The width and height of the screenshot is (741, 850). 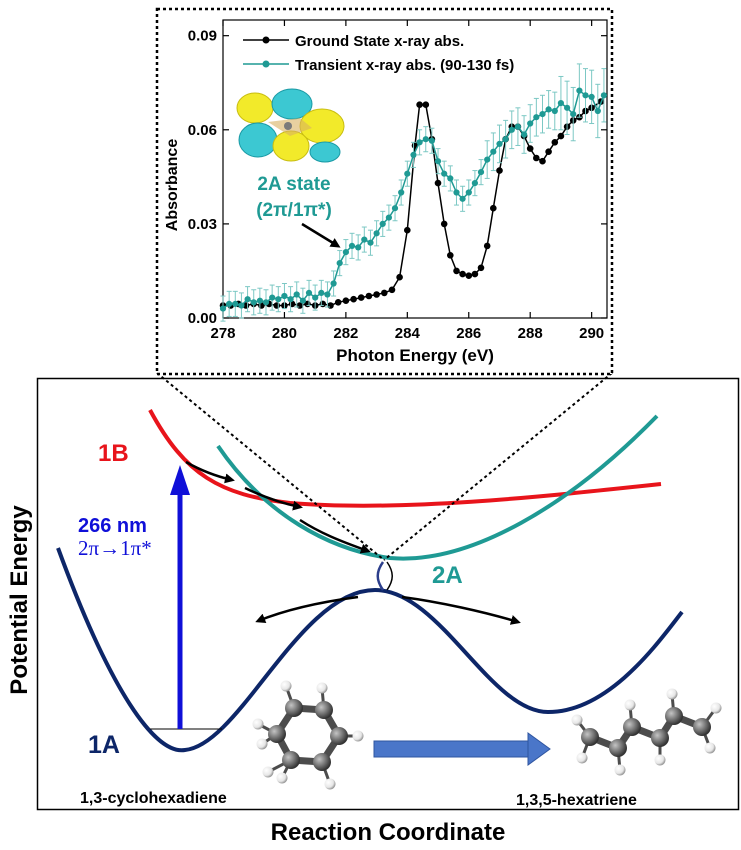 What do you see at coordinates (379, 41) in the screenshot?
I see `legend-label-ground: Ground State x-ray abs.` at bounding box center [379, 41].